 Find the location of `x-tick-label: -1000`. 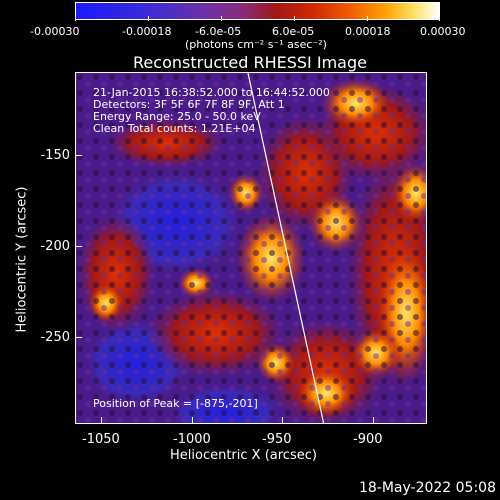

x-tick-label: -1000 is located at coordinates (192, 439).